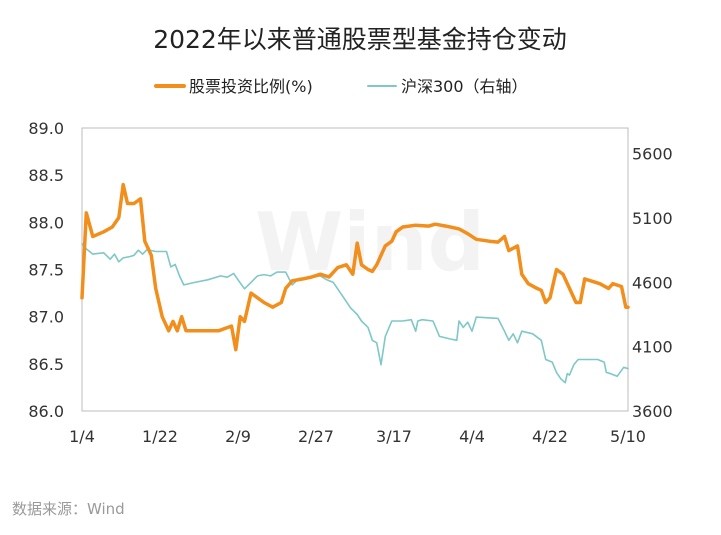  I want to click on right-axis: 3600 4100 4600 5100 5600, so click(652, 283).